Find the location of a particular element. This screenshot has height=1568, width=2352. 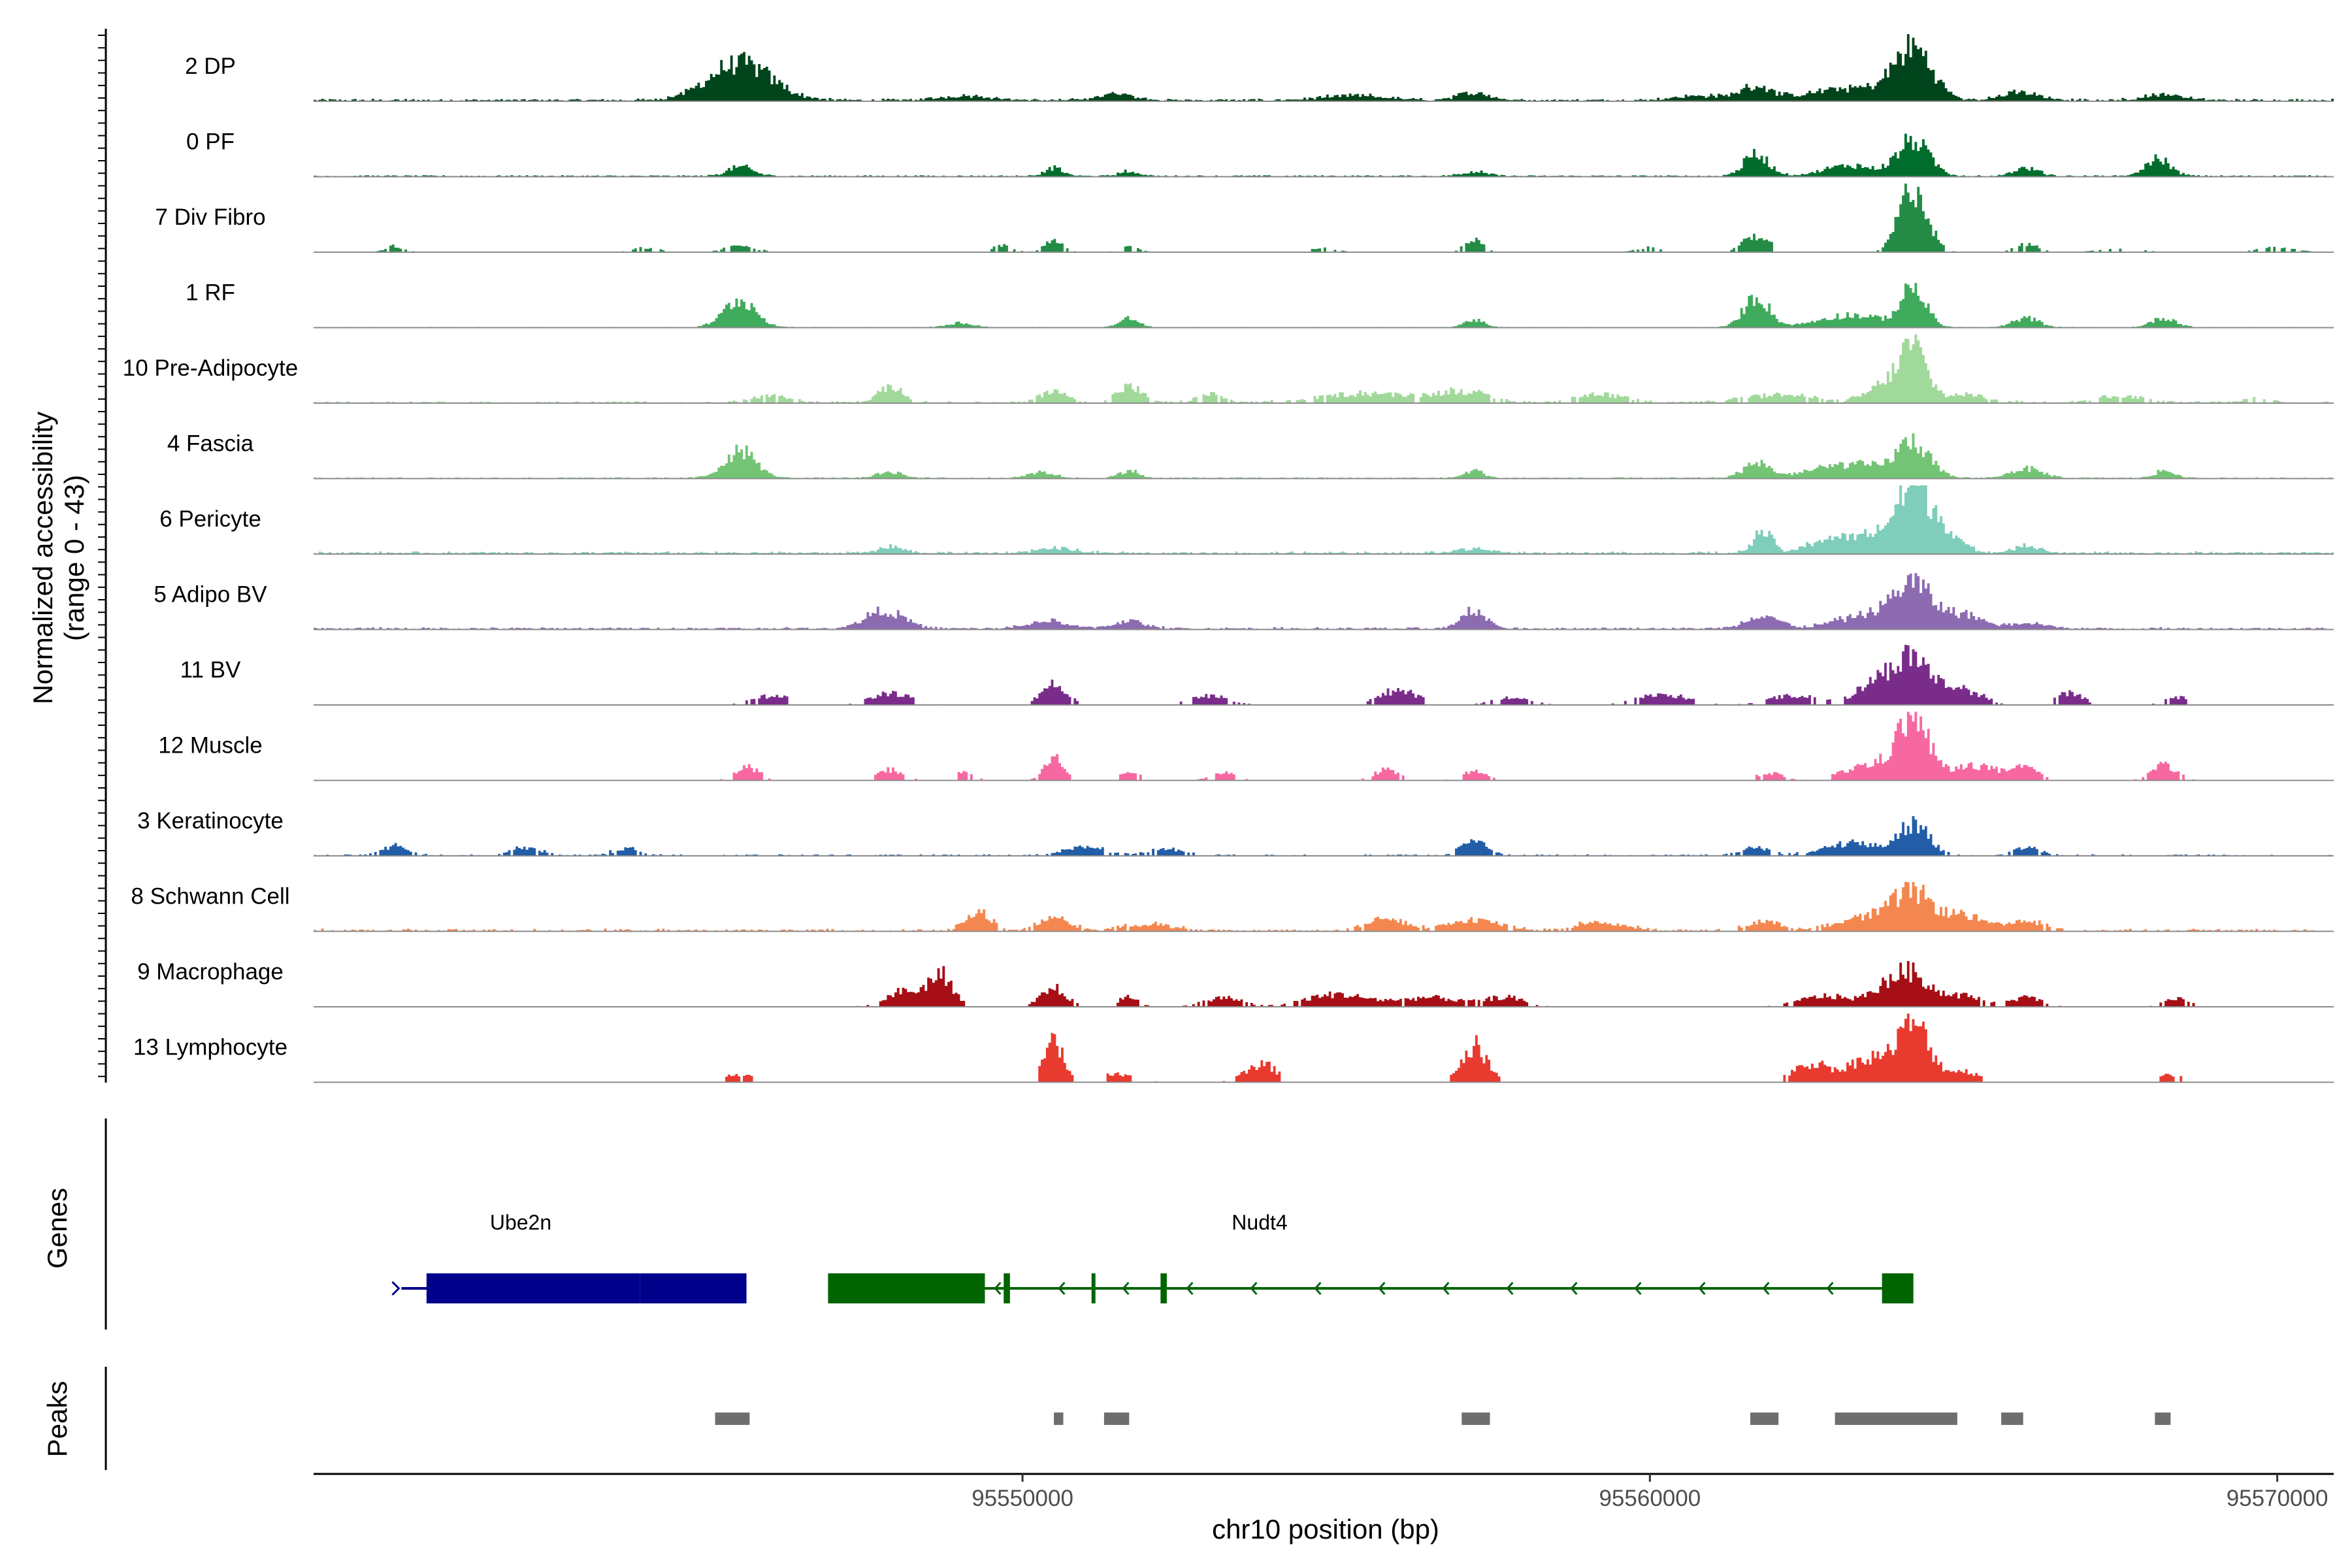

track-label: 11 BV is located at coordinates (210, 670).